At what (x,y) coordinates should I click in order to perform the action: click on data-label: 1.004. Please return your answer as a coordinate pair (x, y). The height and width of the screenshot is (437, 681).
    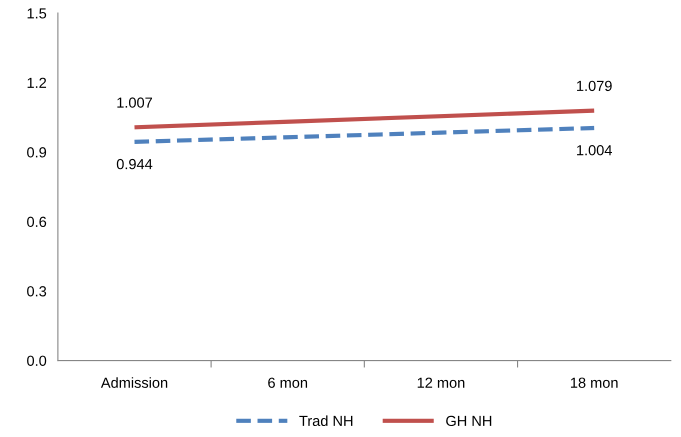
    Looking at the image, I should click on (594, 150).